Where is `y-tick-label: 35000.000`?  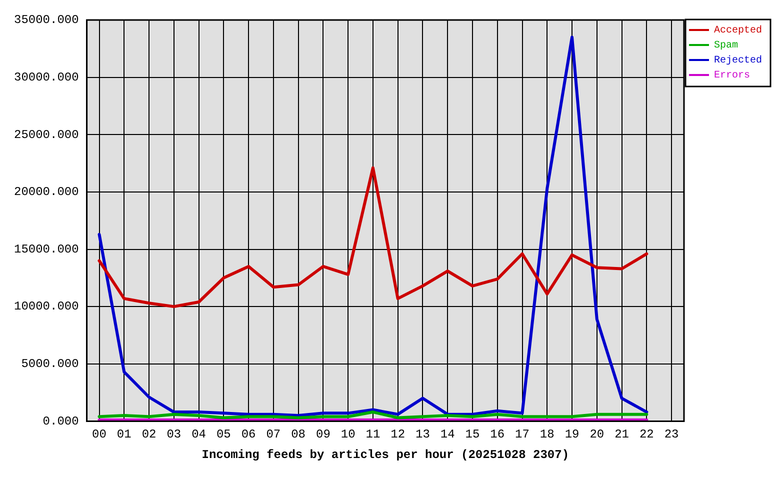
y-tick-label: 35000.000 is located at coordinates (46, 20).